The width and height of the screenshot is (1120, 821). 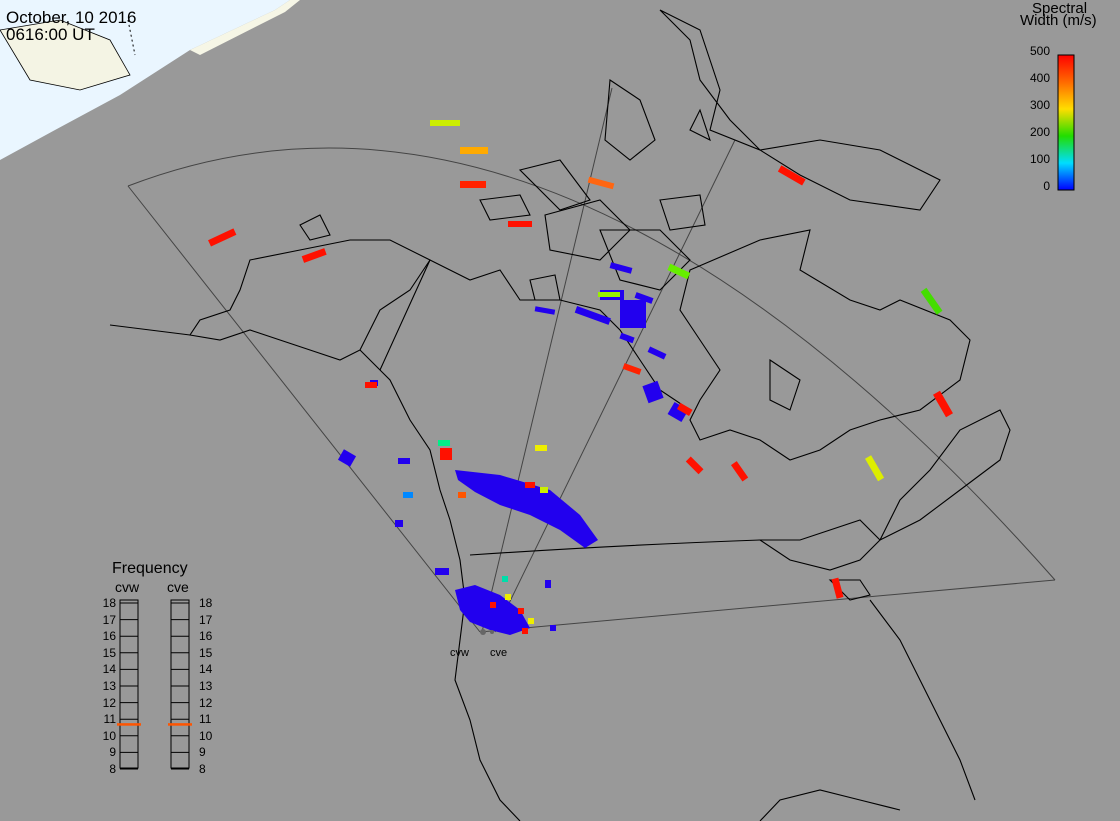 I want to click on frequency-gauges, so click(x=154, y=684).